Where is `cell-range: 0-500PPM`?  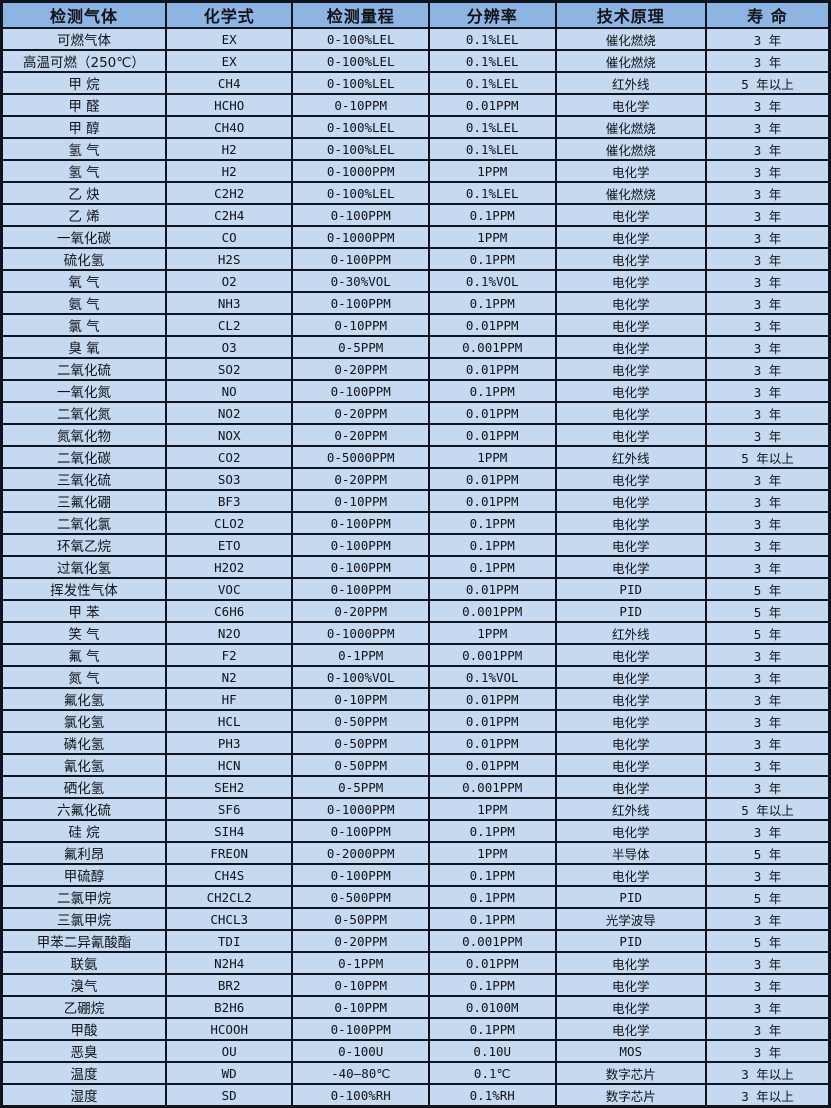
cell-range: 0-500PPM is located at coordinates (360, 897).